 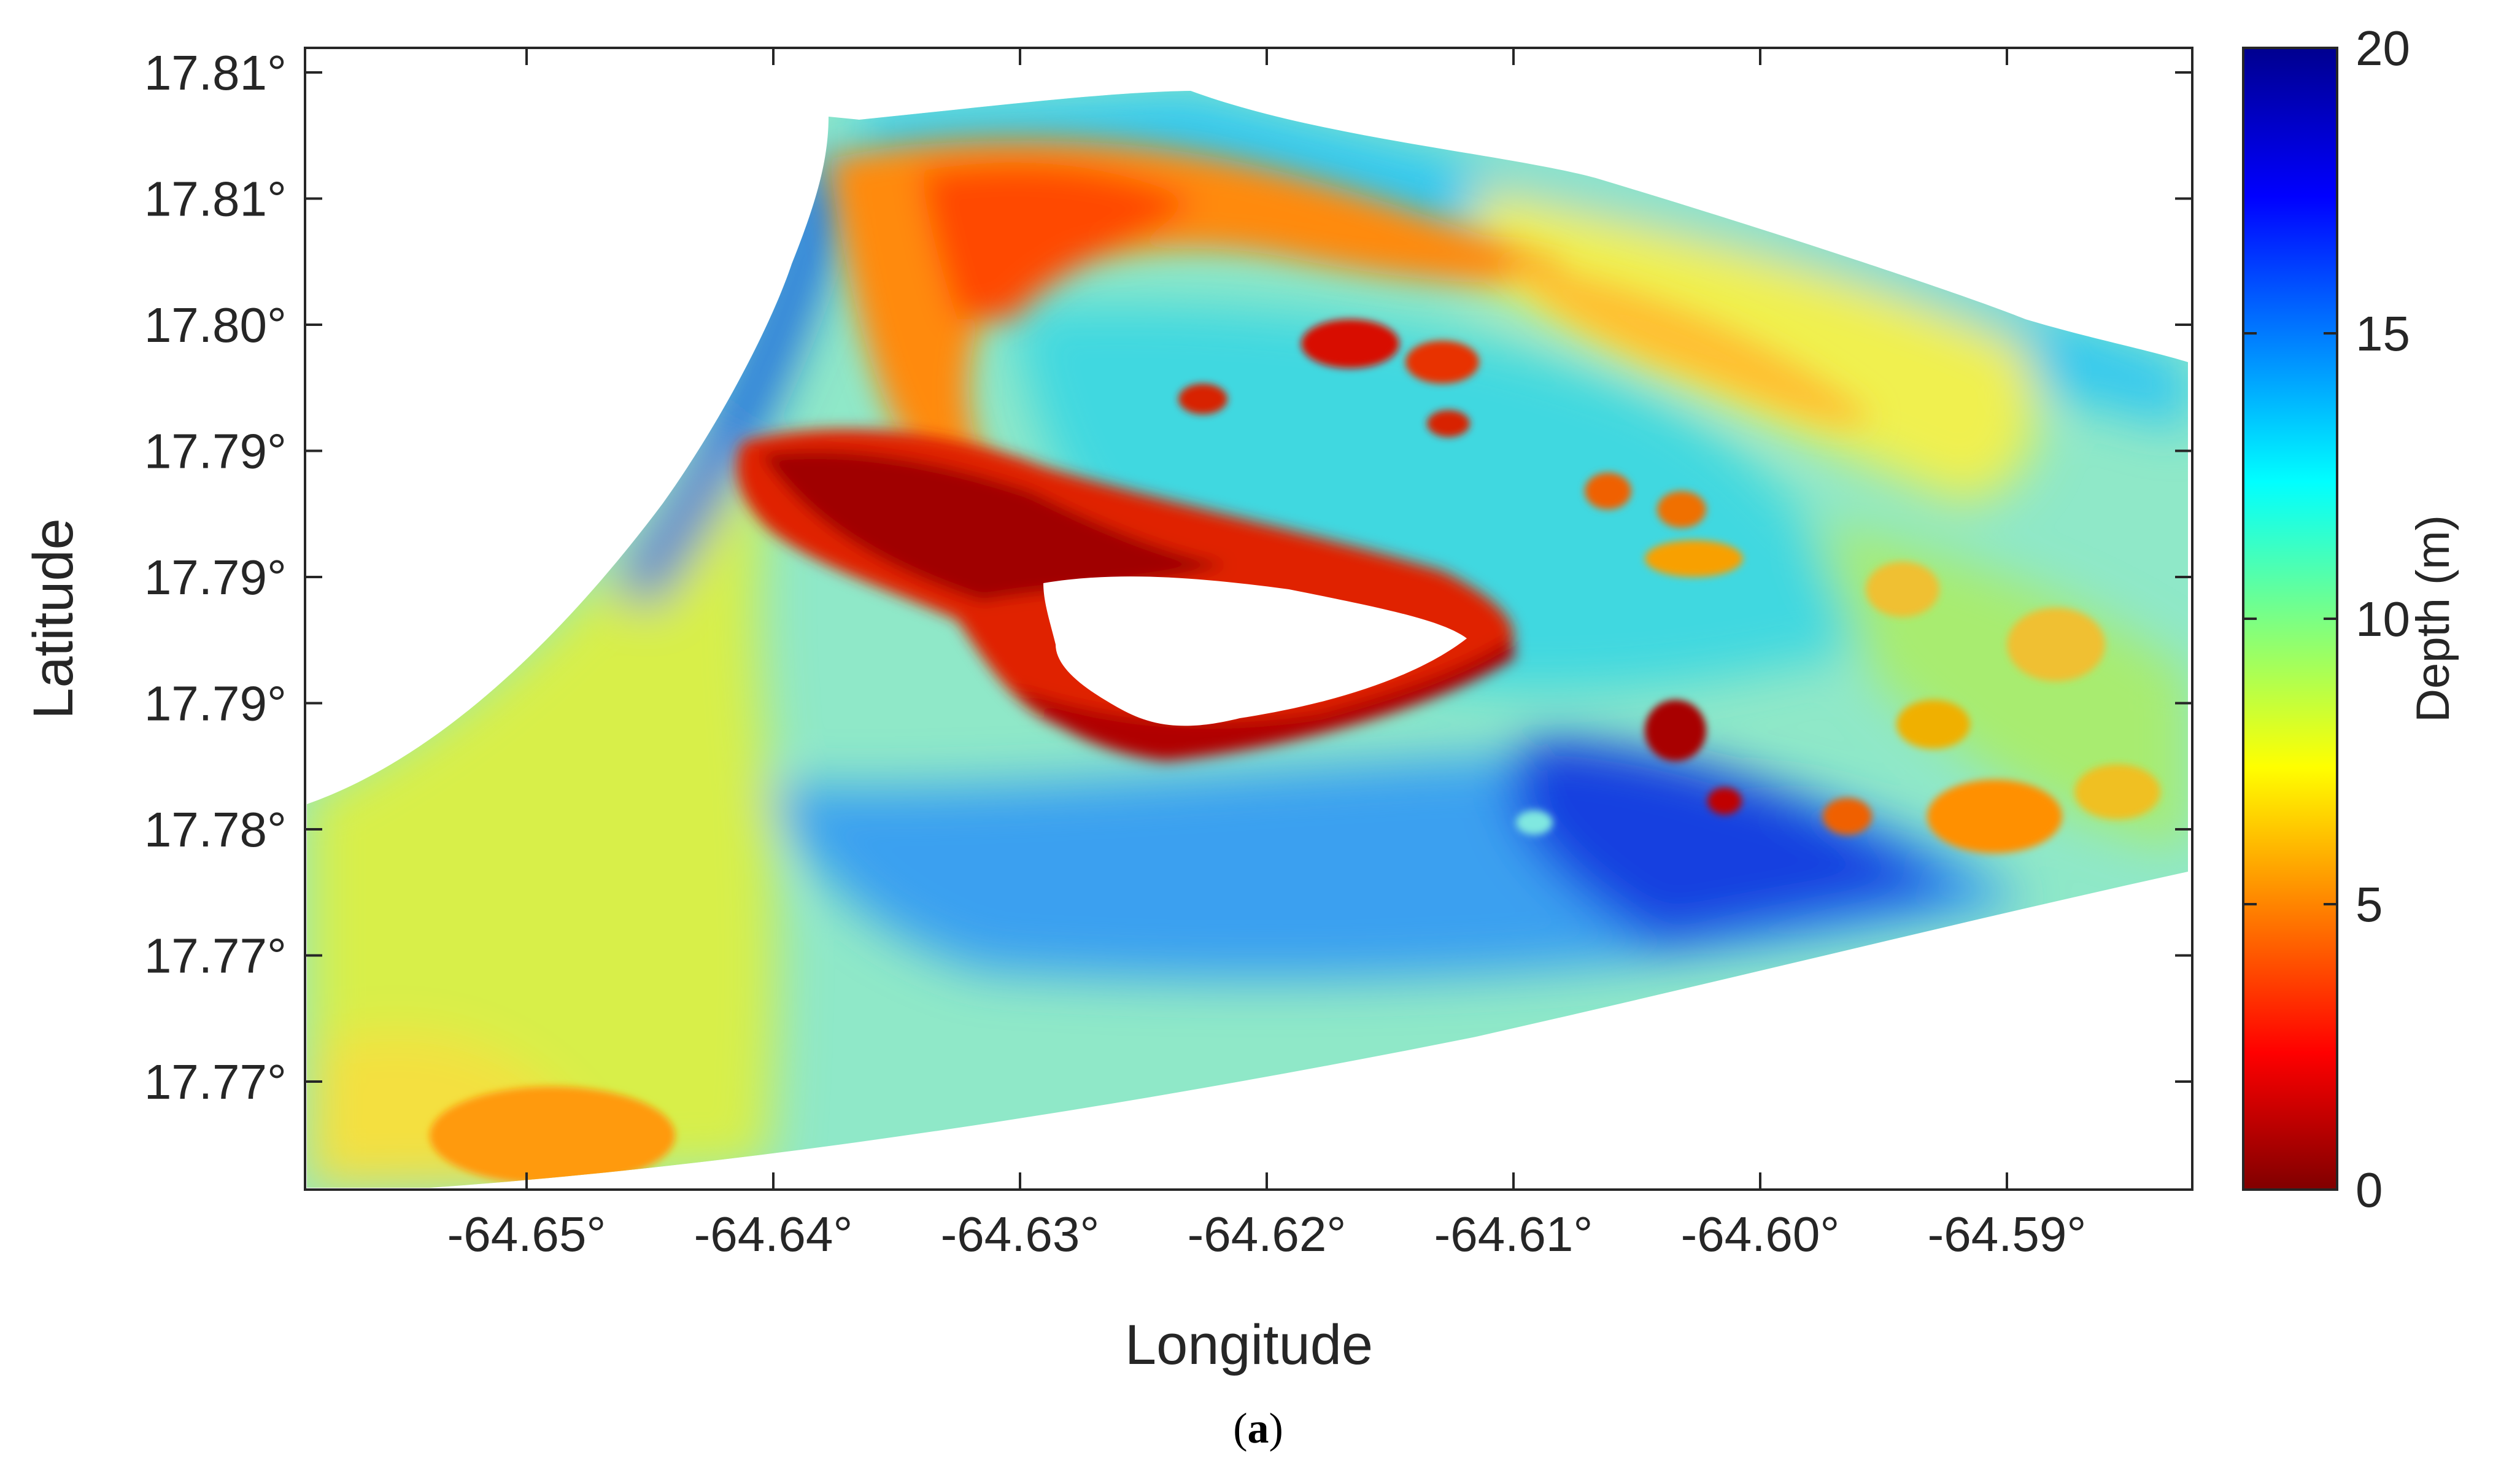 I want to click on x-tick-label: -64.60°, so click(x=1761, y=1234).